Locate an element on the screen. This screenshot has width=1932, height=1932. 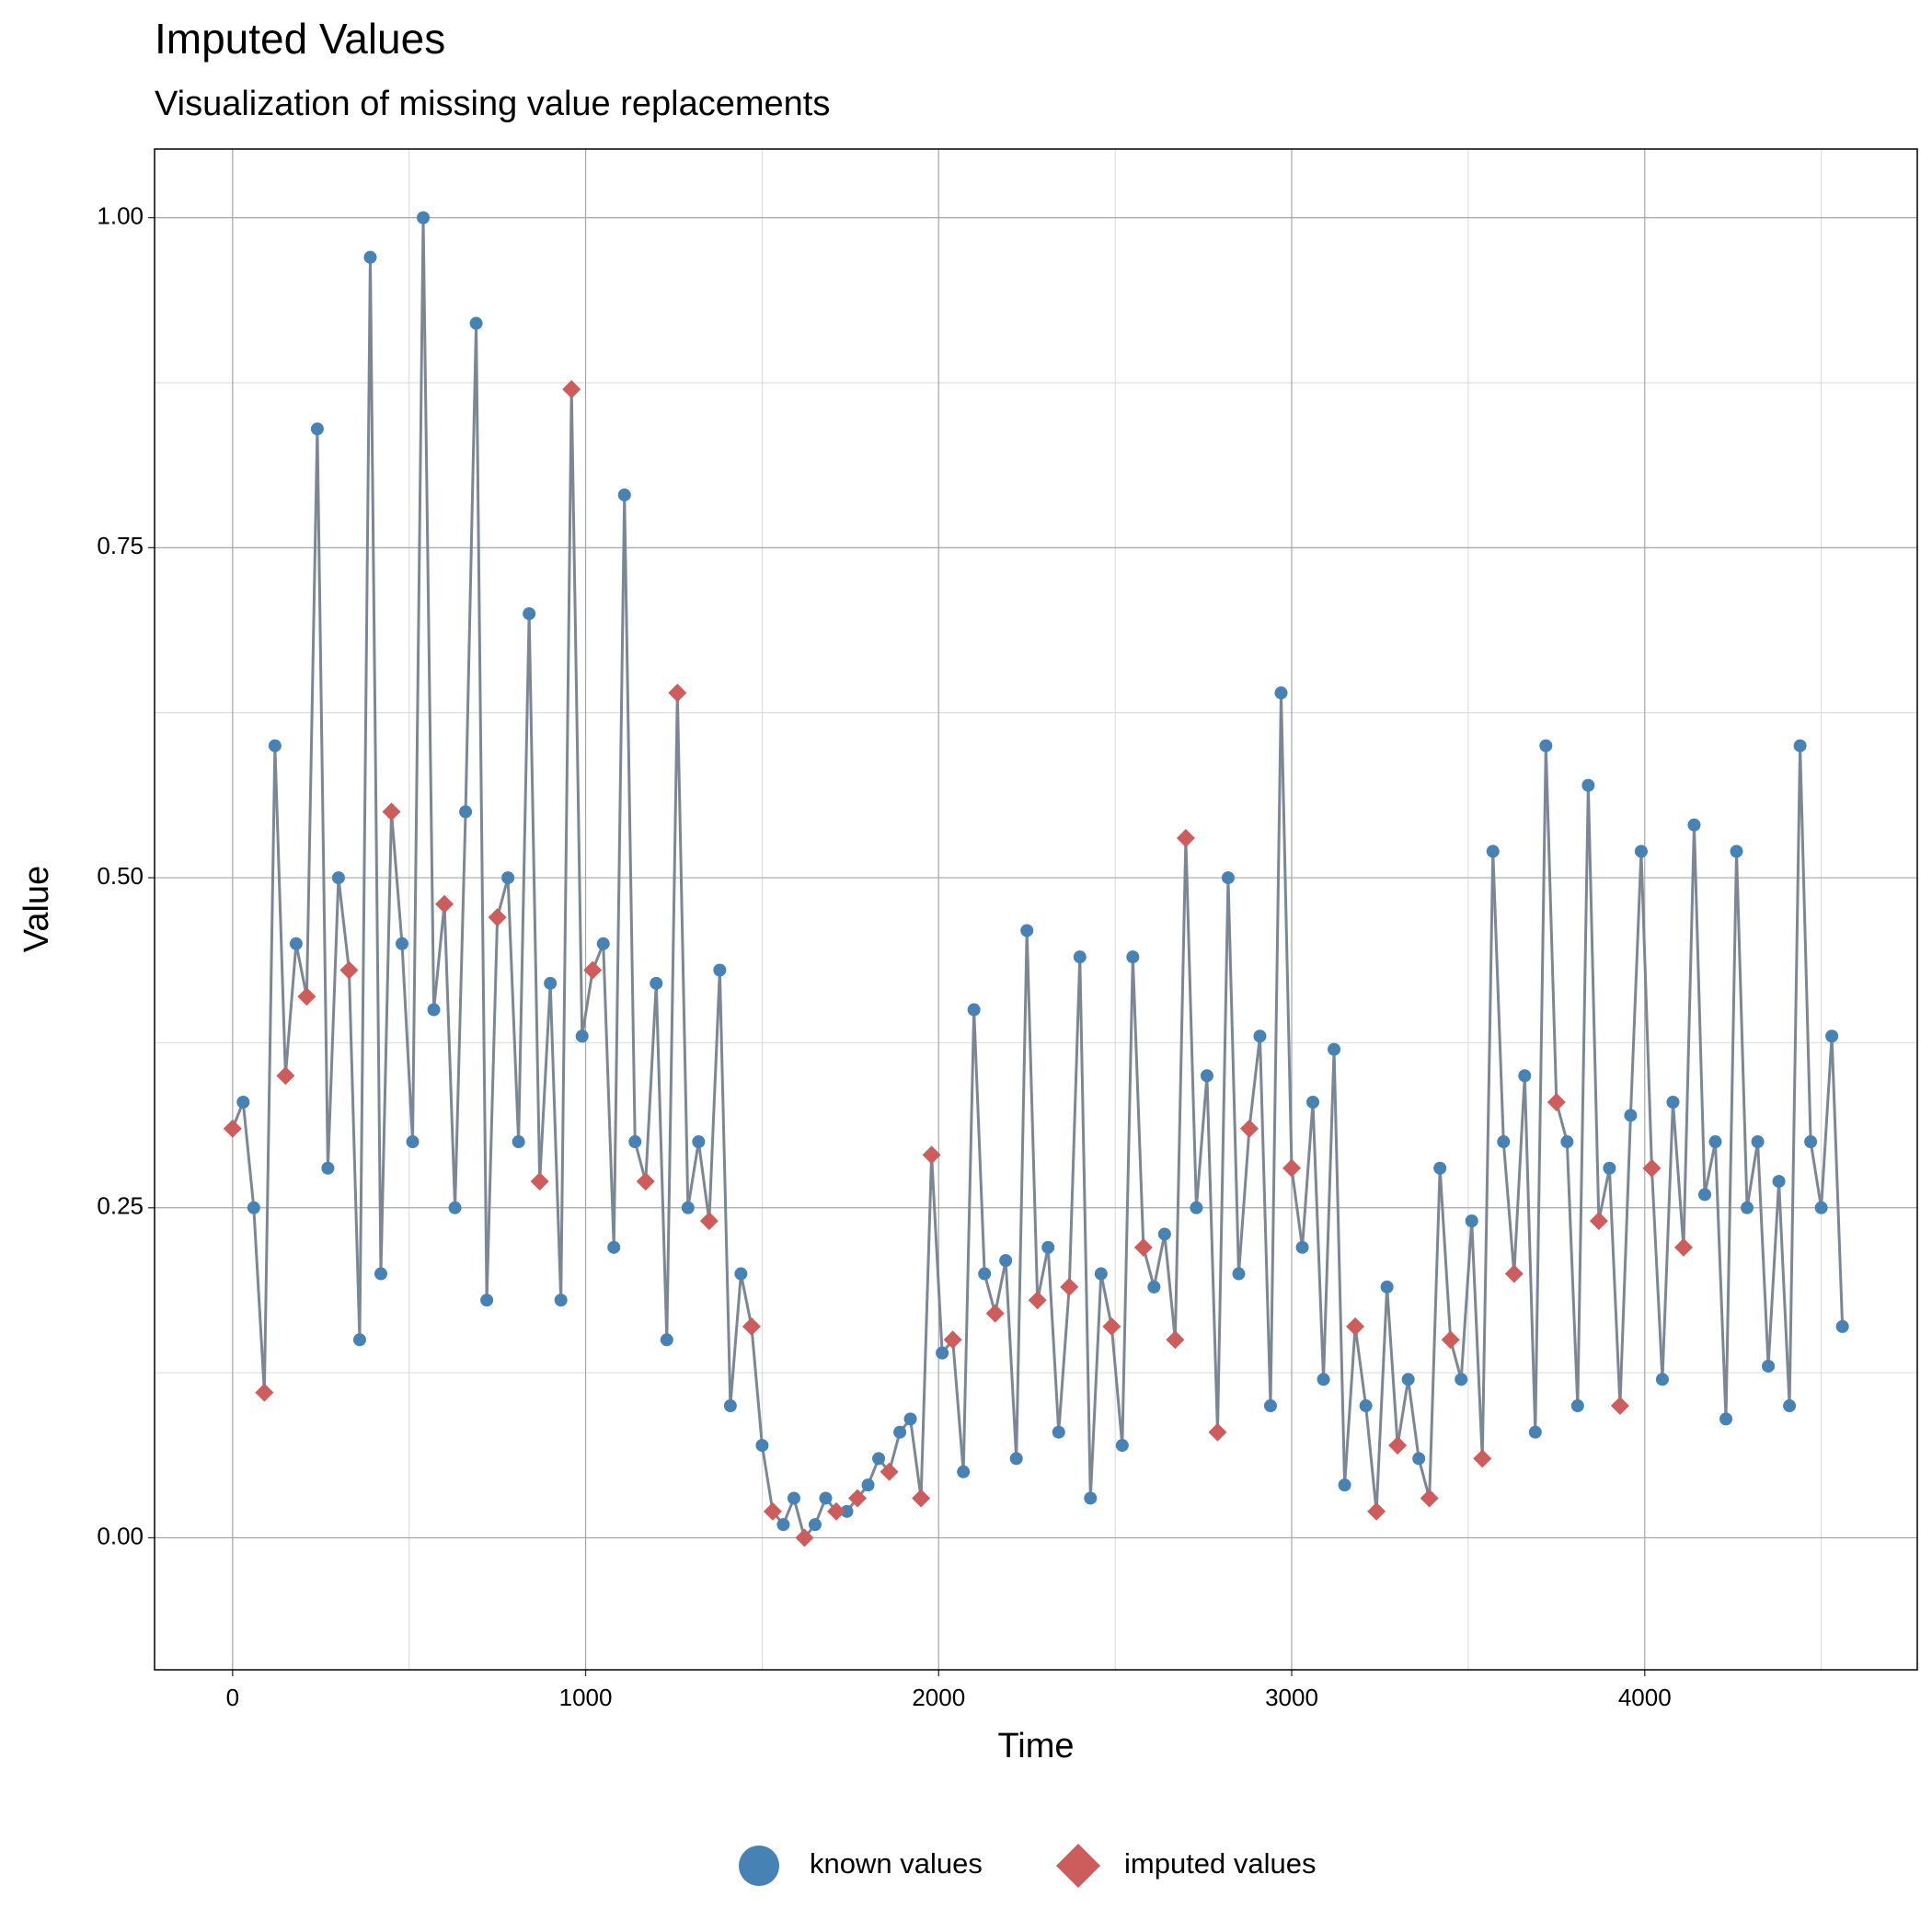
y-tick-label: 0.00 is located at coordinates (120, 1535).